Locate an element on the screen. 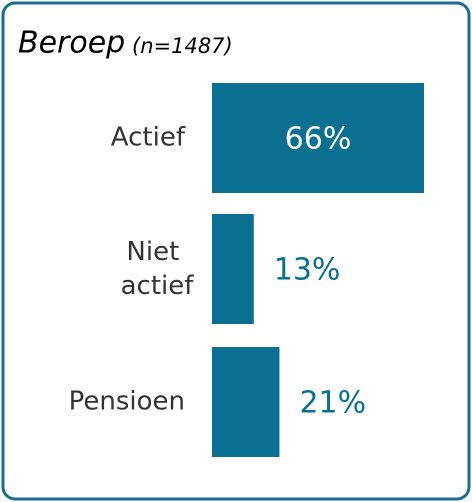 The height and width of the screenshot is (502, 472). value-label: 66% is located at coordinates (318, 139).